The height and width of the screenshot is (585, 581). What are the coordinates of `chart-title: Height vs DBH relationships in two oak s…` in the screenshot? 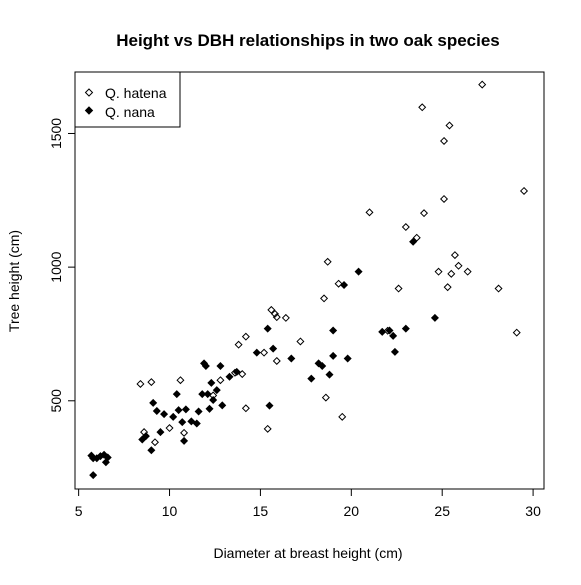 It's located at (308, 40).